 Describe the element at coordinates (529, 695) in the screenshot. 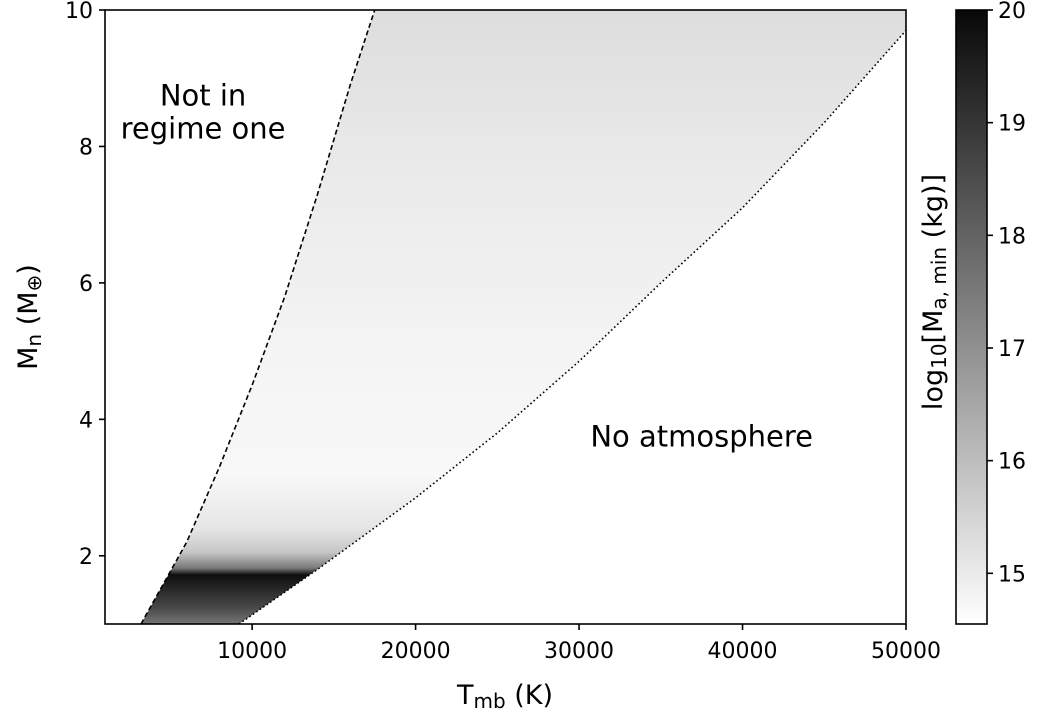

I see `x-axis-title-unit: (K)` at that location.